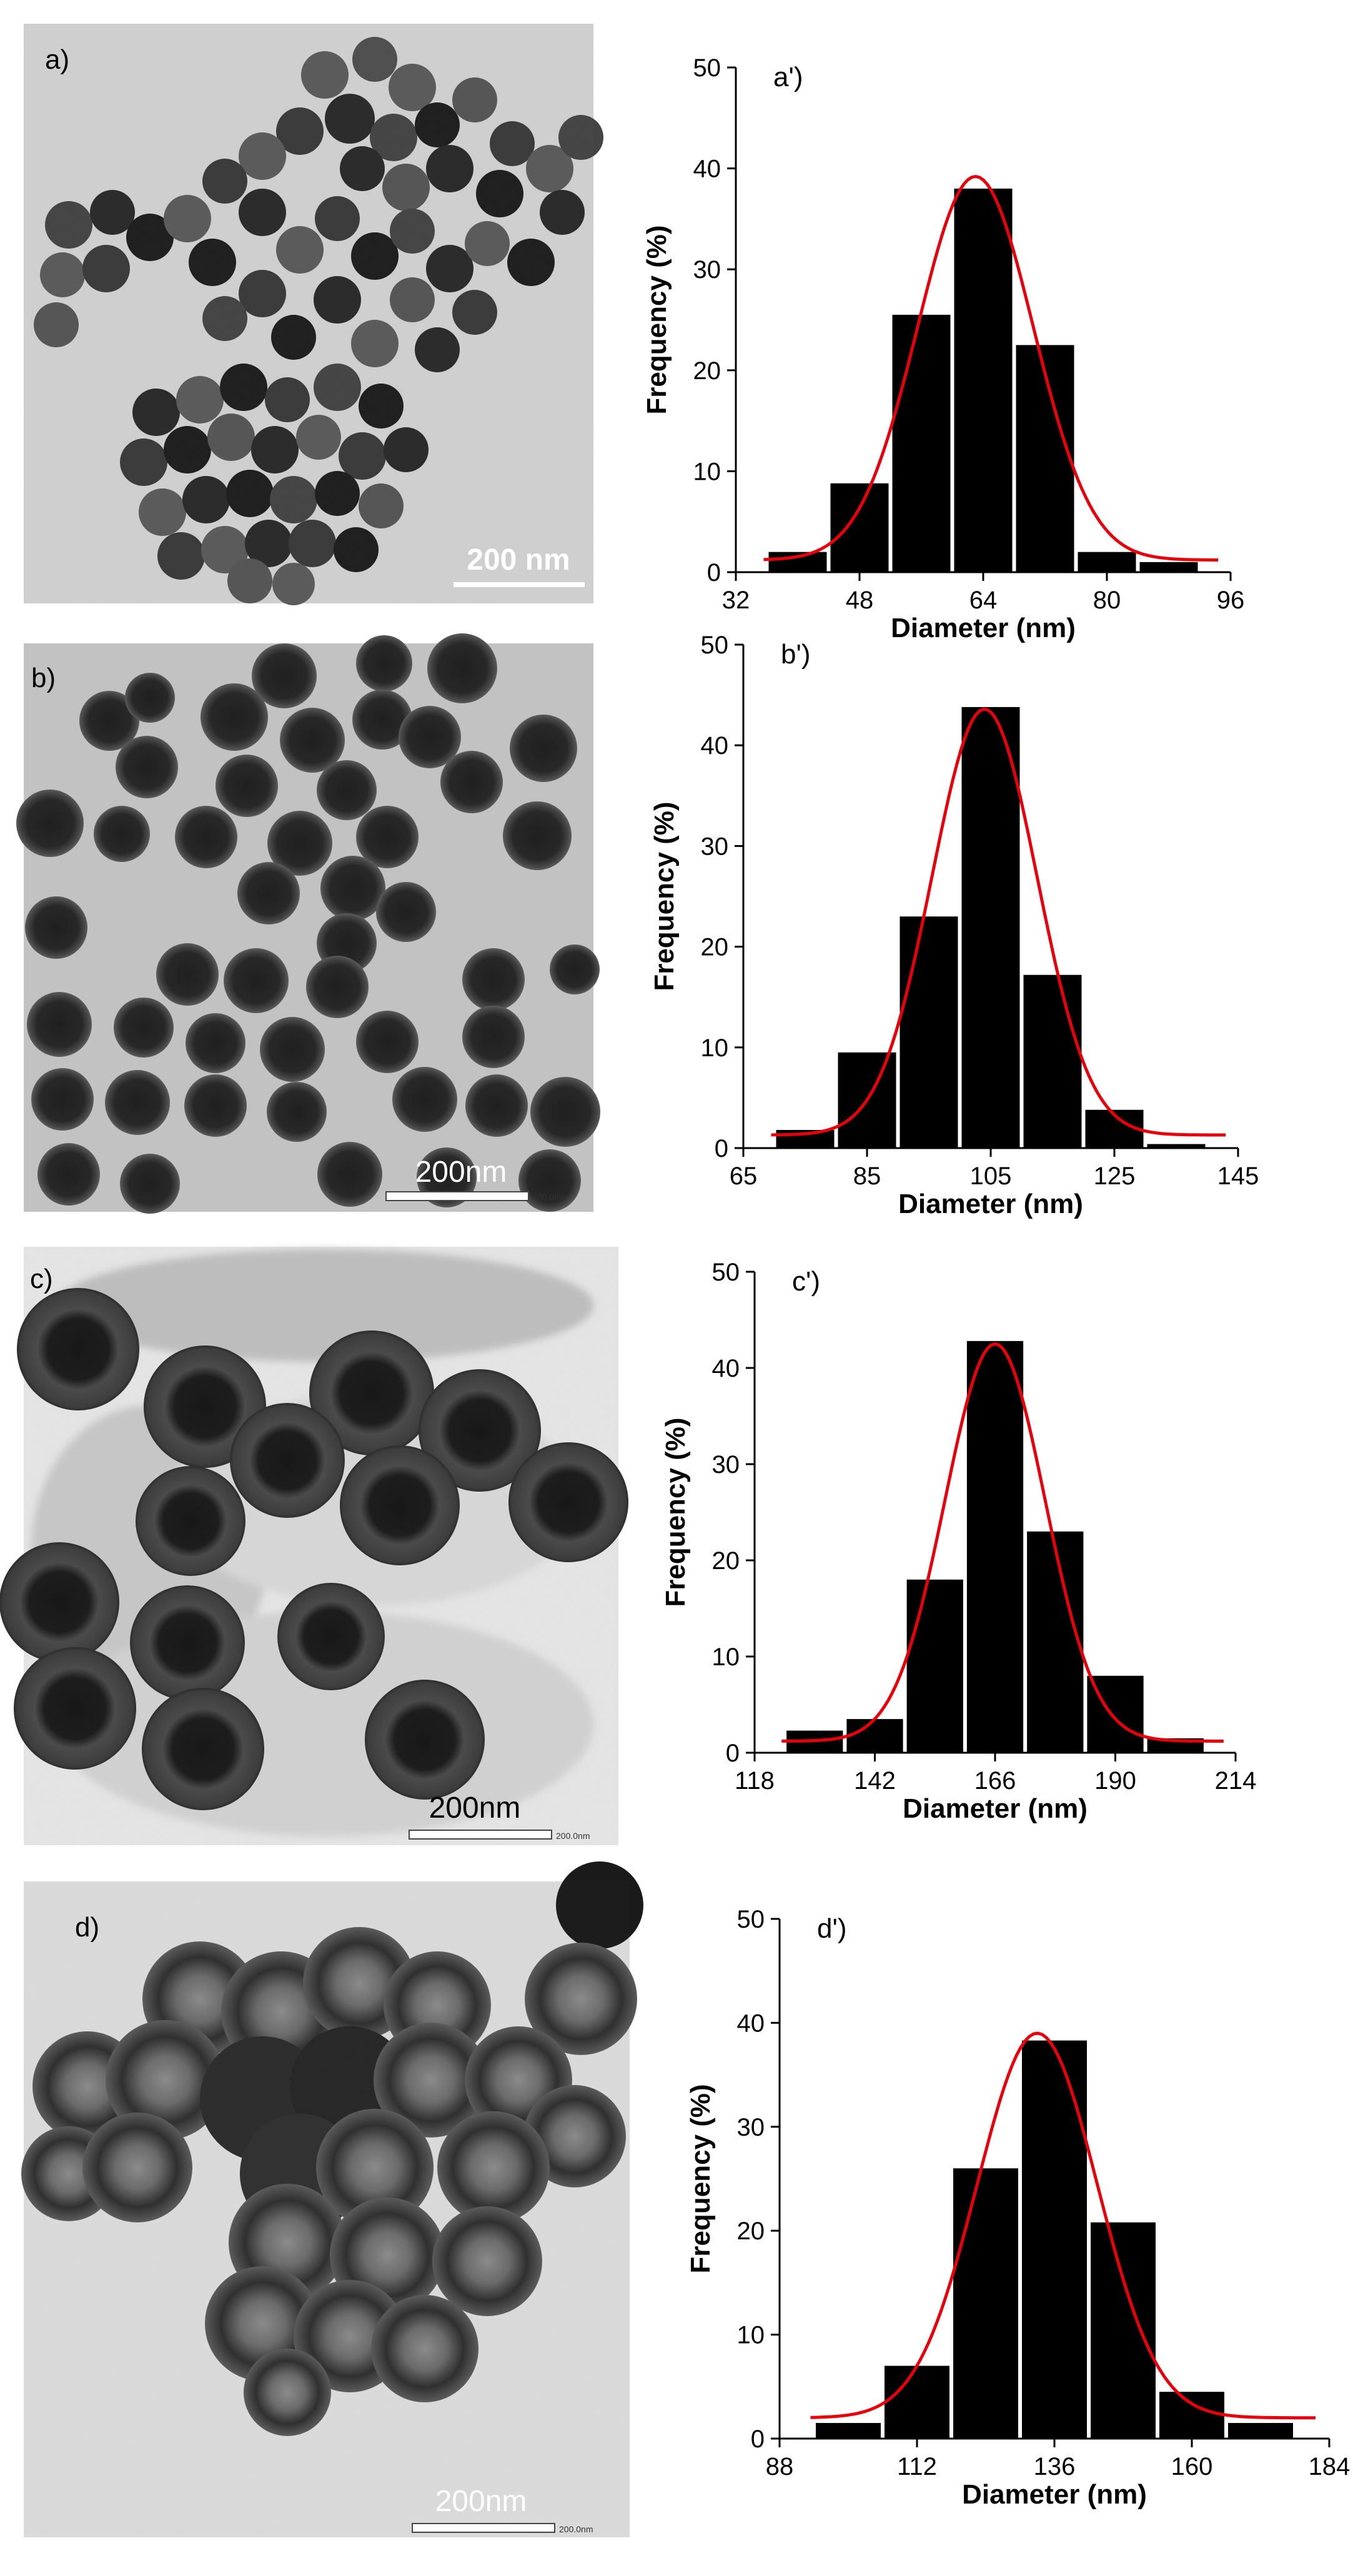  Describe the element at coordinates (43, 678) in the screenshot. I see `micrograph-b-label: b)` at that location.